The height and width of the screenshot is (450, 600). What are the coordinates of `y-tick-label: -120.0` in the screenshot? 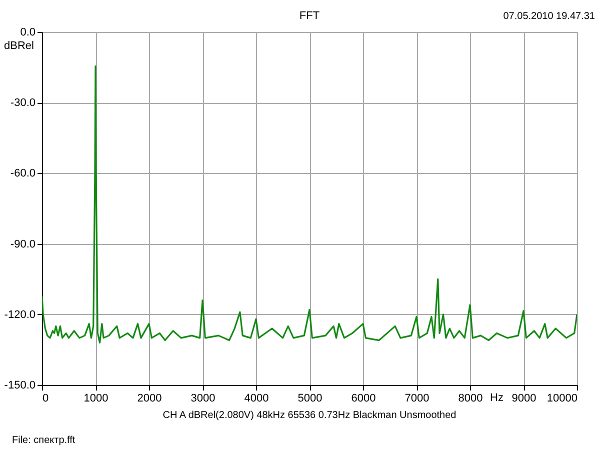 It's located at (20, 314).